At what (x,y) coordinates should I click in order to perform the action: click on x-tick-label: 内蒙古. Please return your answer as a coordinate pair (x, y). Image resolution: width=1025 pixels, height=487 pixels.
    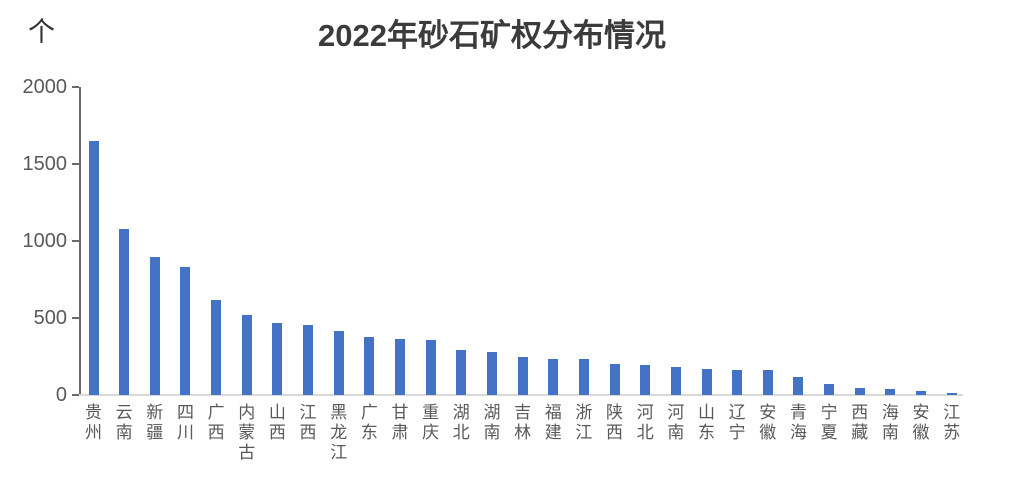
    Looking at the image, I should click on (247, 432).